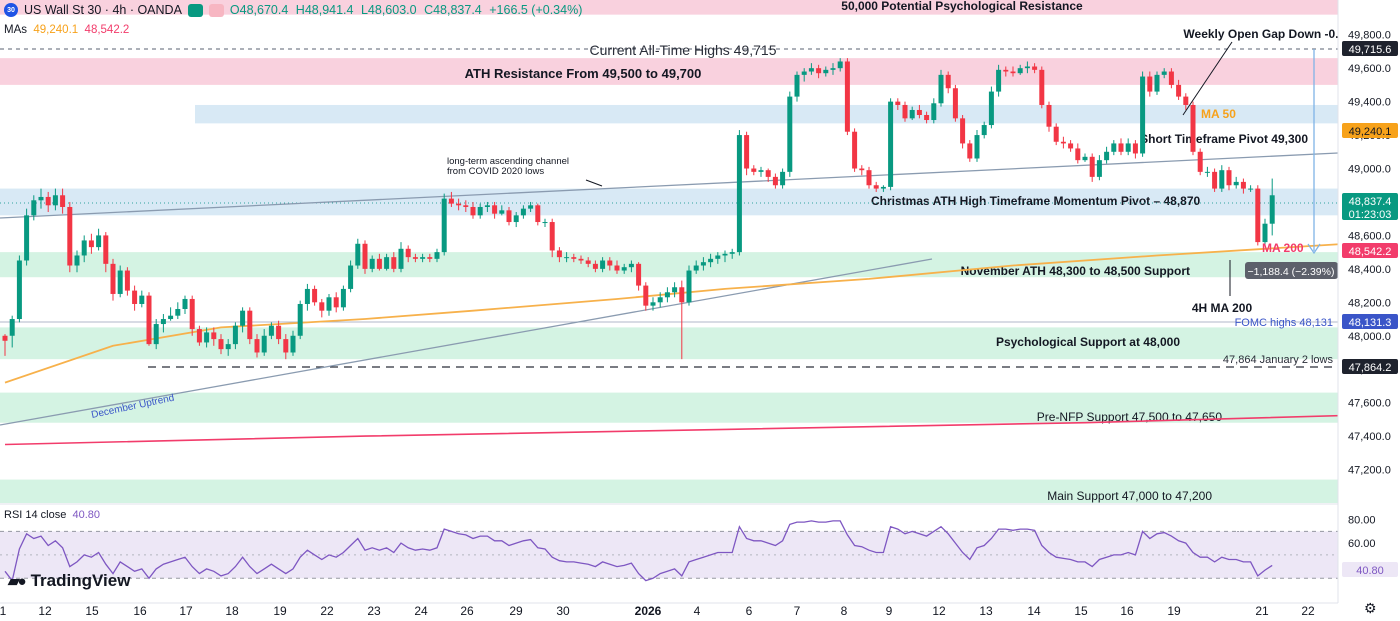 Image resolution: width=1400 pixels, height=621 pixels. What do you see at coordinates (232, 611) in the screenshot?
I see `x-tick-label: 18` at bounding box center [232, 611].